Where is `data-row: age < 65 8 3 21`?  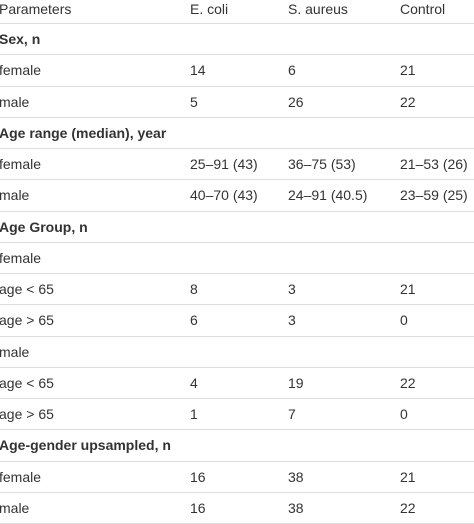
data-row: age < 65 8 3 21 is located at coordinates (237, 290).